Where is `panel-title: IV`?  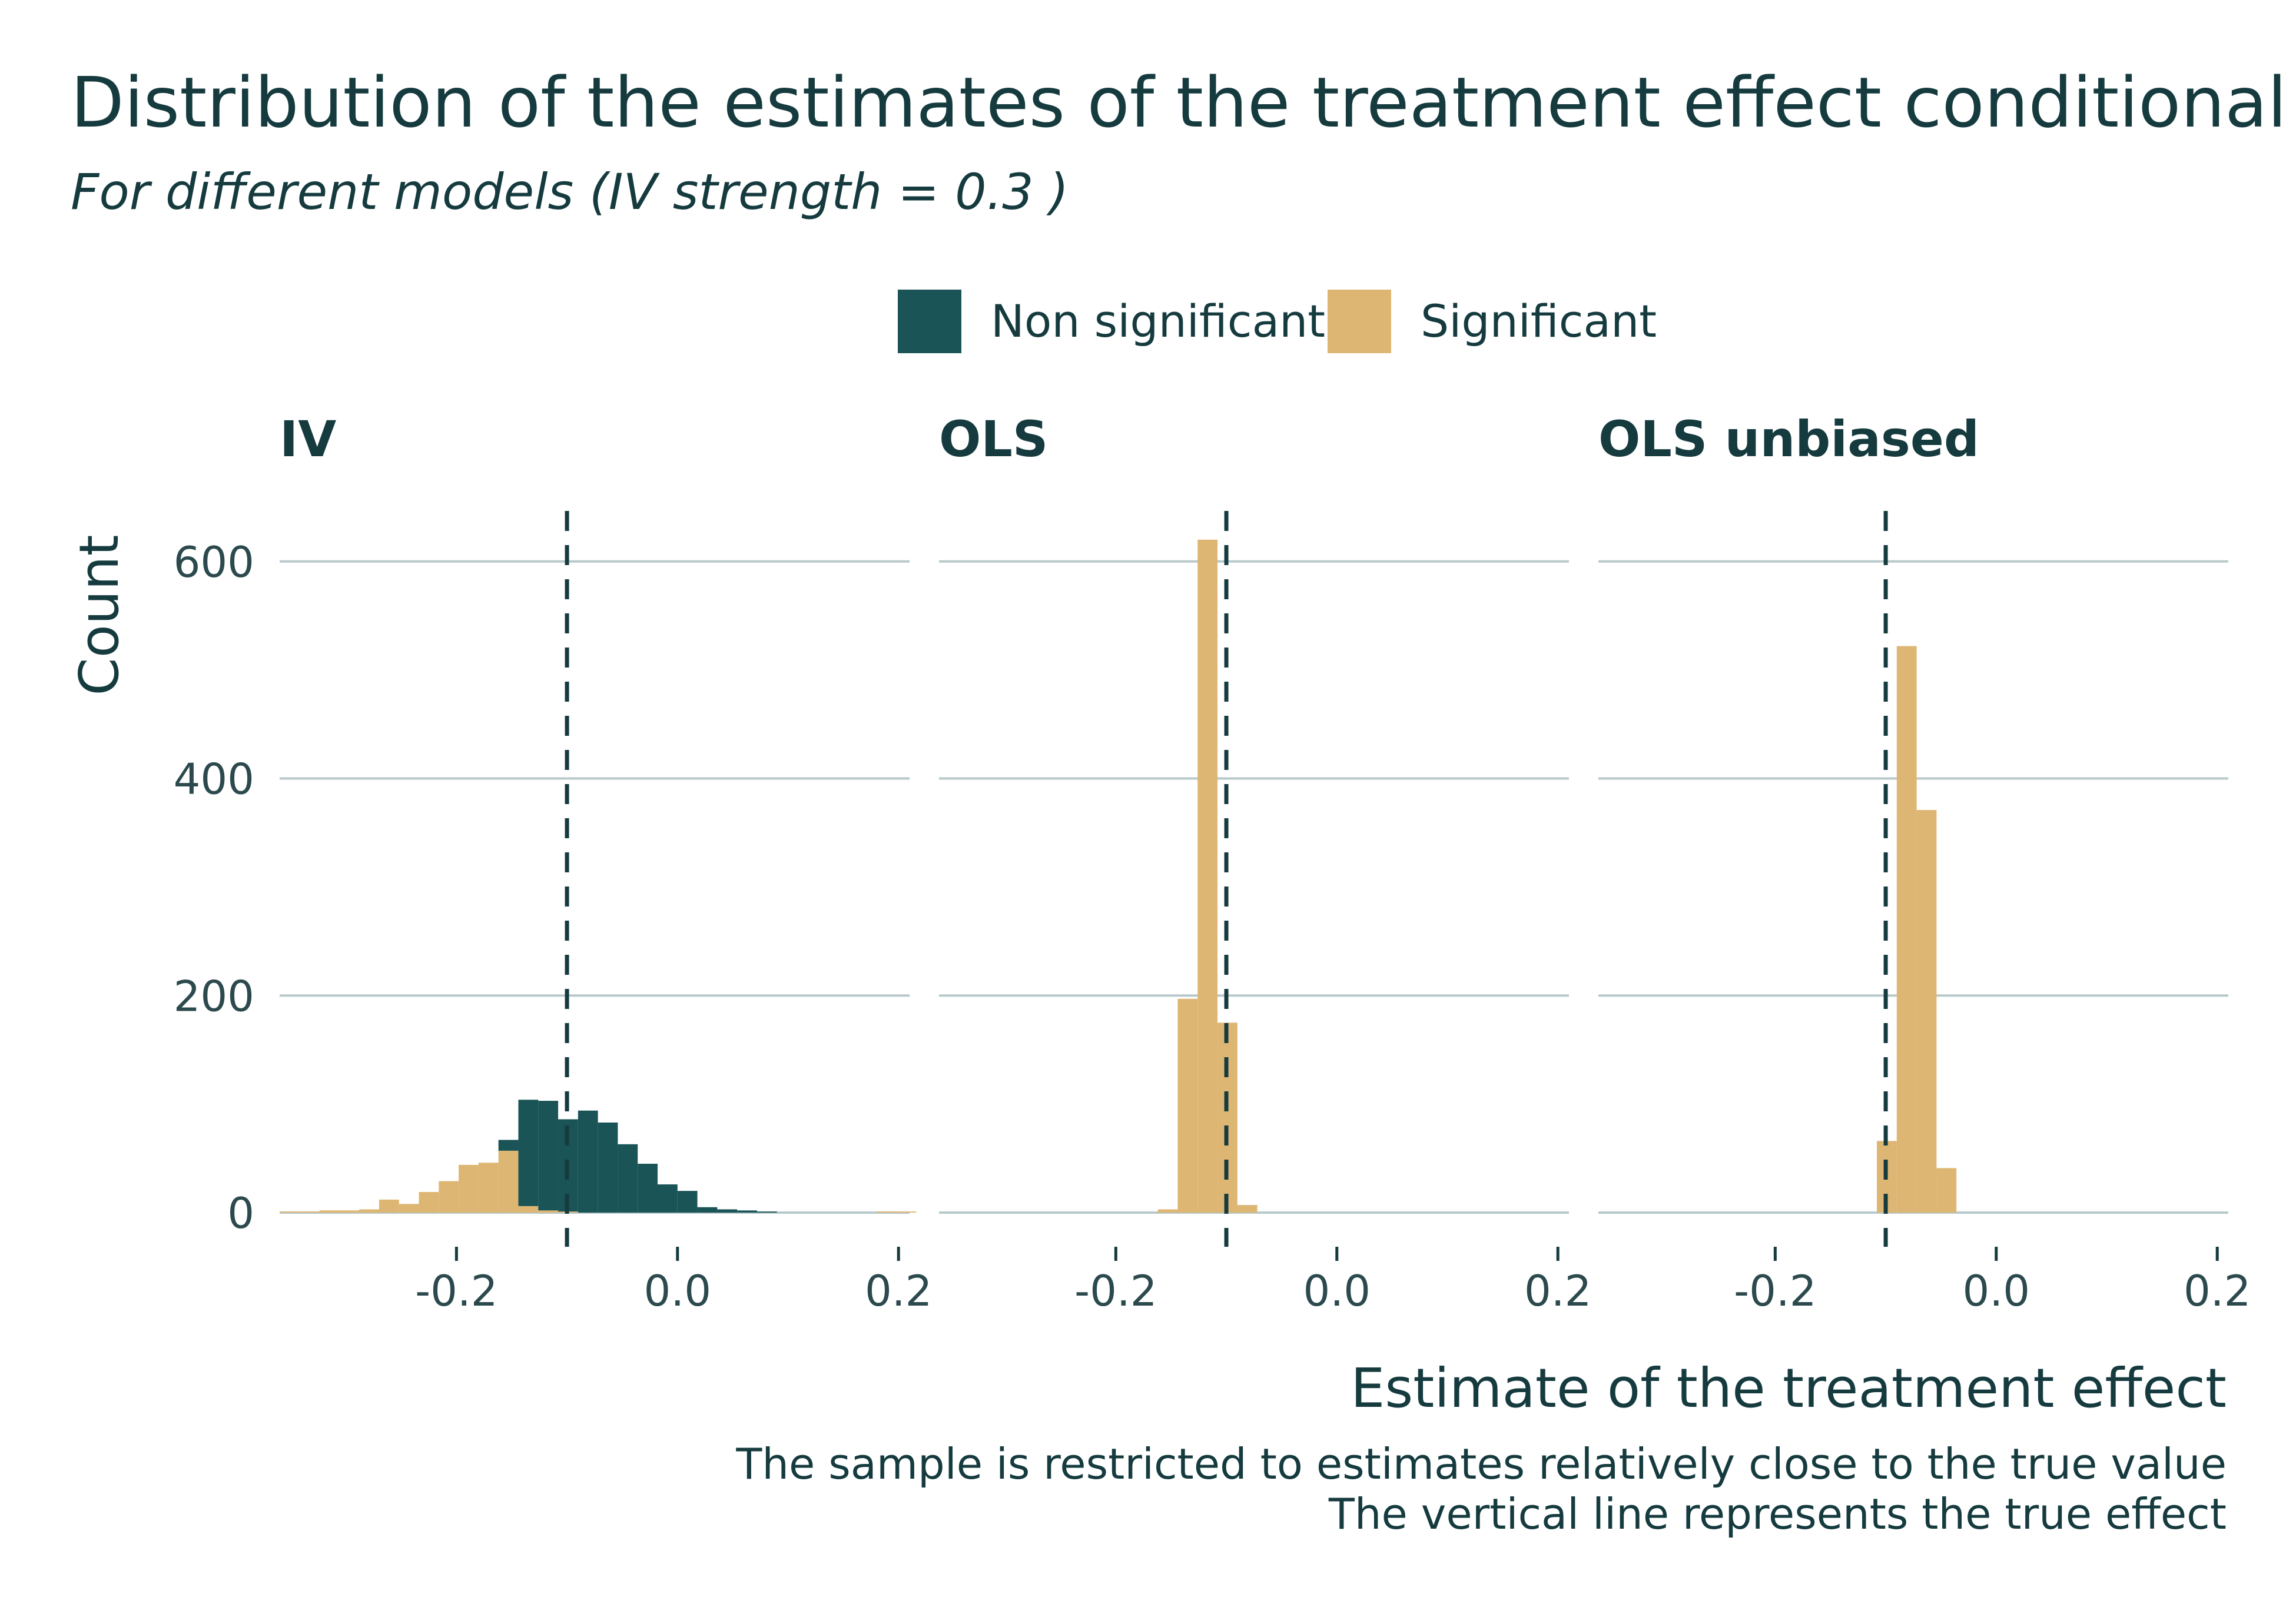
panel-title: IV is located at coordinates (308, 439).